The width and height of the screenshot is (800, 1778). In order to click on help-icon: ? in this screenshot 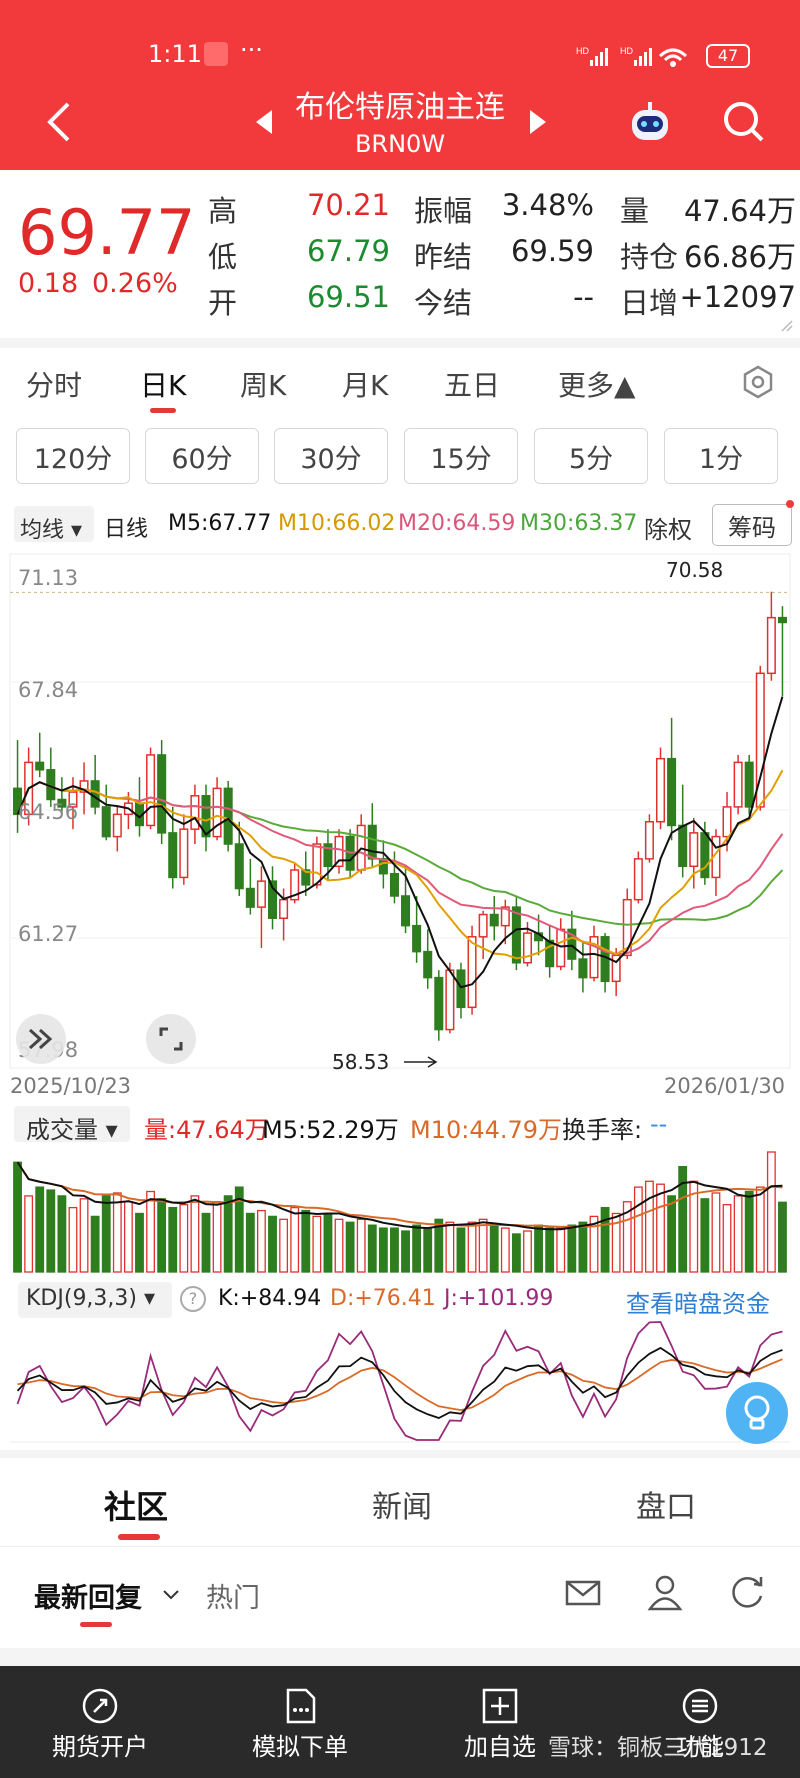, I will do `click(193, 1299)`.